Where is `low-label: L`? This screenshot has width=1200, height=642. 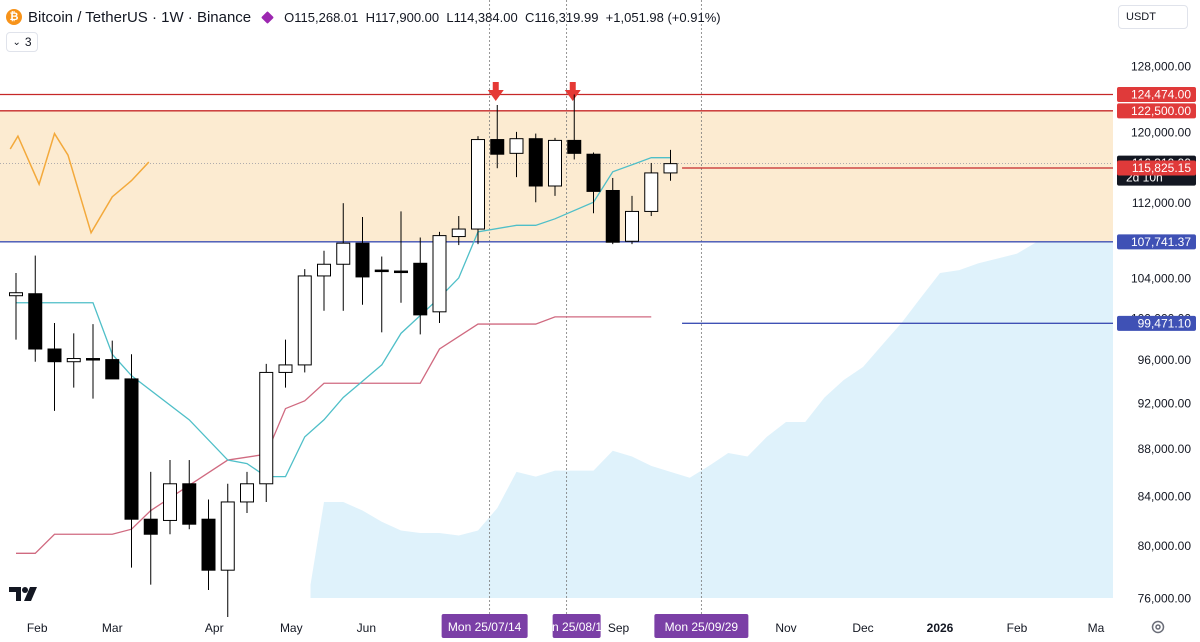 low-label: L is located at coordinates (450, 17).